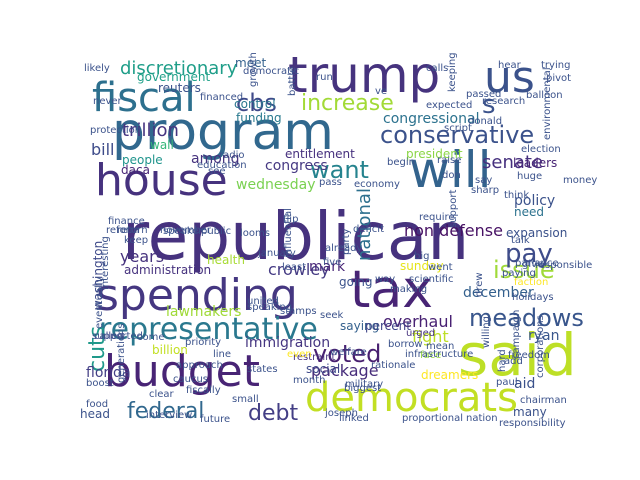  Describe the element at coordinates (271, 71) in the screenshot. I see `cloud-word-democratic: democratic` at that location.